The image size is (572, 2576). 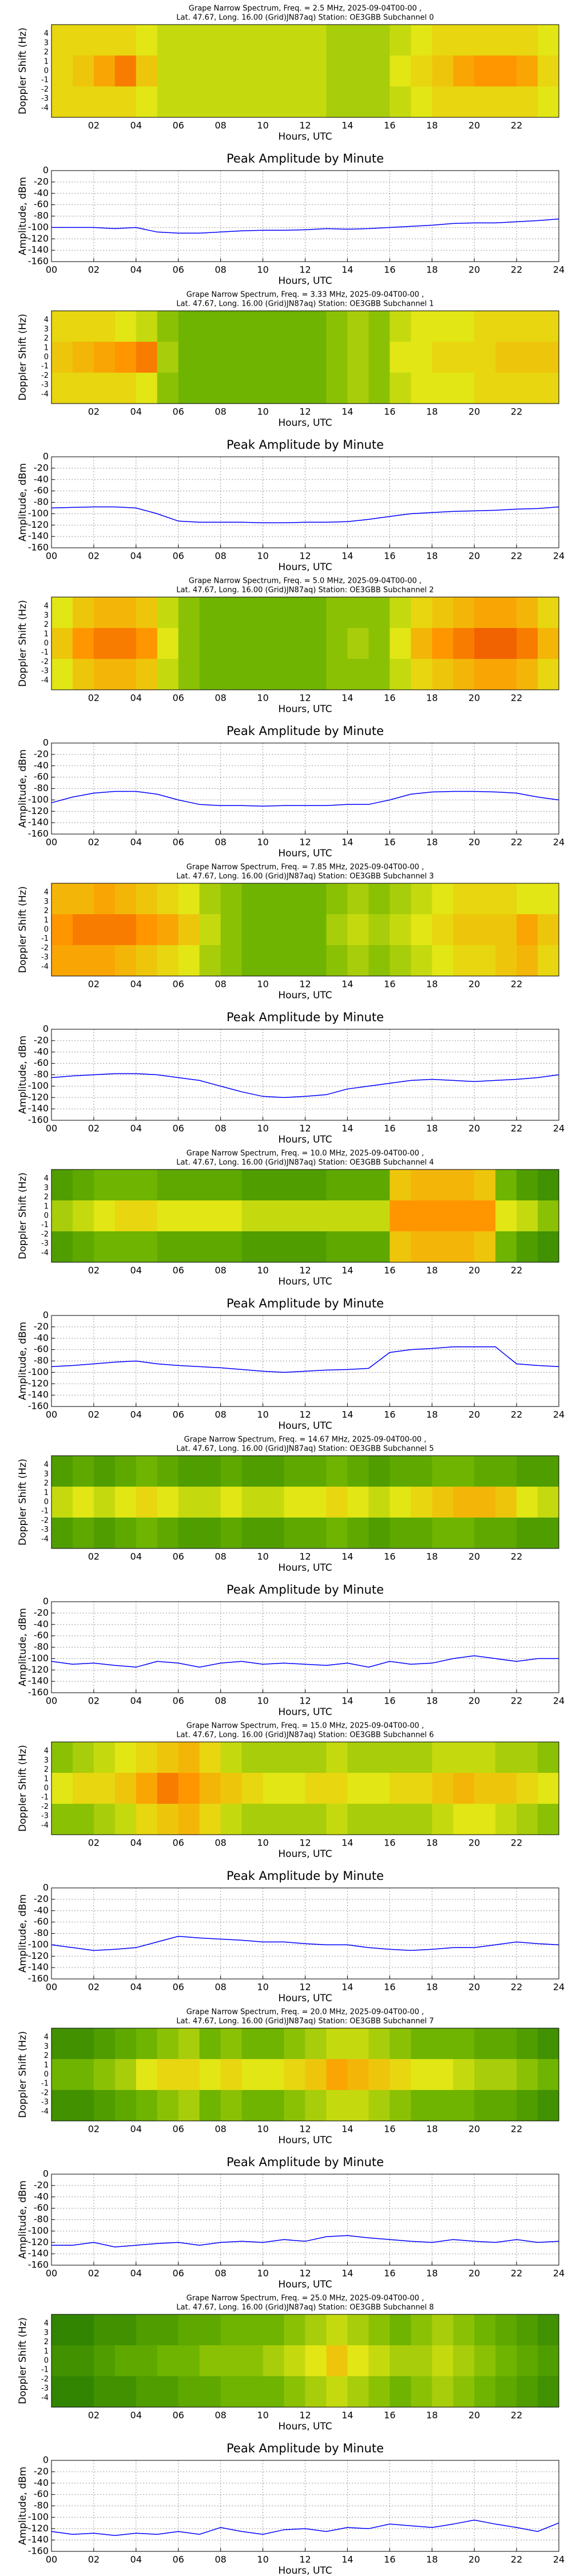 What do you see at coordinates (45, 2084) in the screenshot?
I see `y-tick-label: -1` at bounding box center [45, 2084].